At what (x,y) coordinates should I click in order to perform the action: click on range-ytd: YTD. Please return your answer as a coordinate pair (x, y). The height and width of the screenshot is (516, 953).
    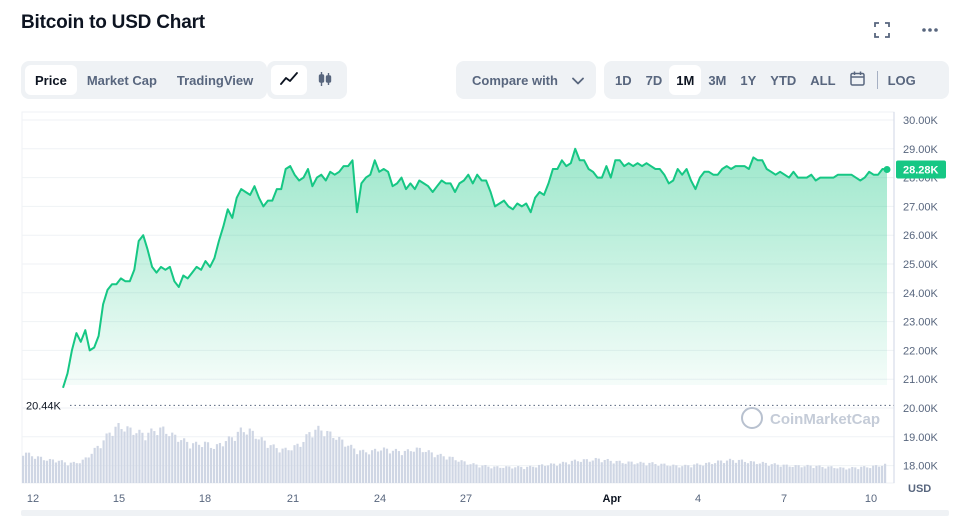
    Looking at the image, I should click on (783, 80).